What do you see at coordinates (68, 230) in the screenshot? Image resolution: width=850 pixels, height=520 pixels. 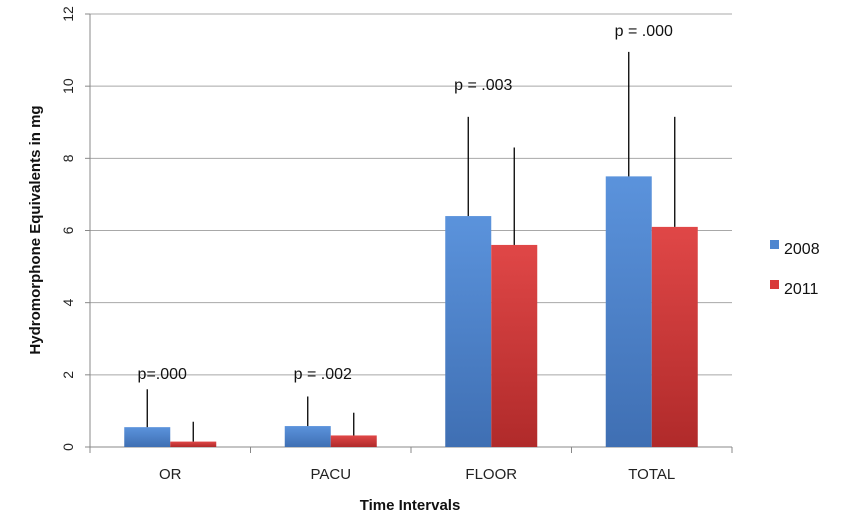 I see `y-tick-label: 6` at bounding box center [68, 230].